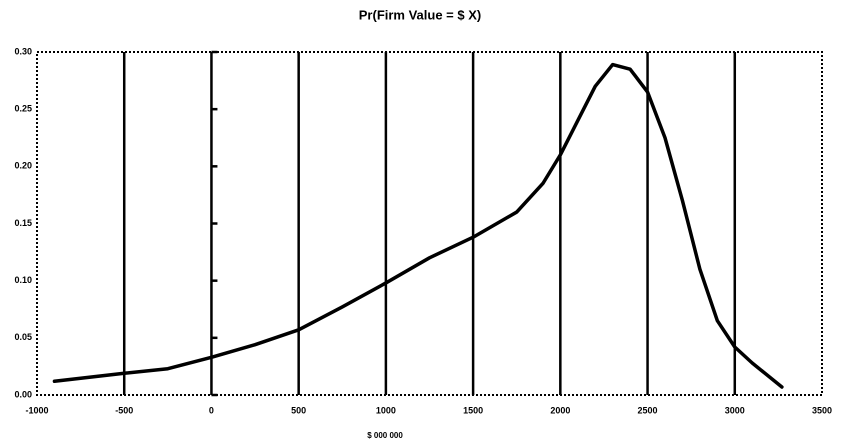 This screenshot has width=841, height=445. What do you see at coordinates (23, 337) in the screenshot?
I see `y-tick-label: 0.05` at bounding box center [23, 337].